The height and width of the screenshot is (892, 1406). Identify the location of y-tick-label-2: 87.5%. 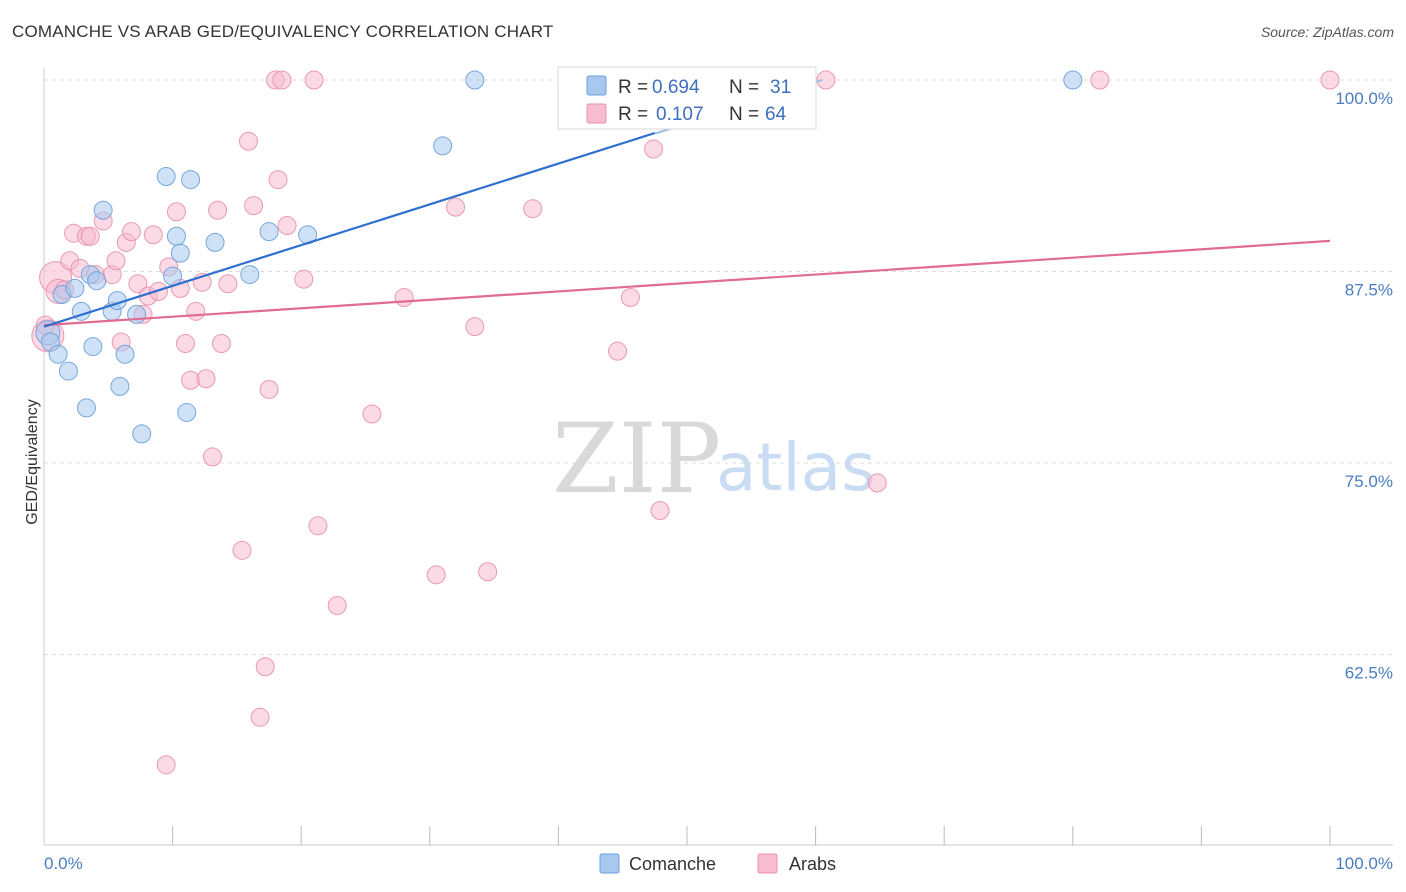
(1369, 290).